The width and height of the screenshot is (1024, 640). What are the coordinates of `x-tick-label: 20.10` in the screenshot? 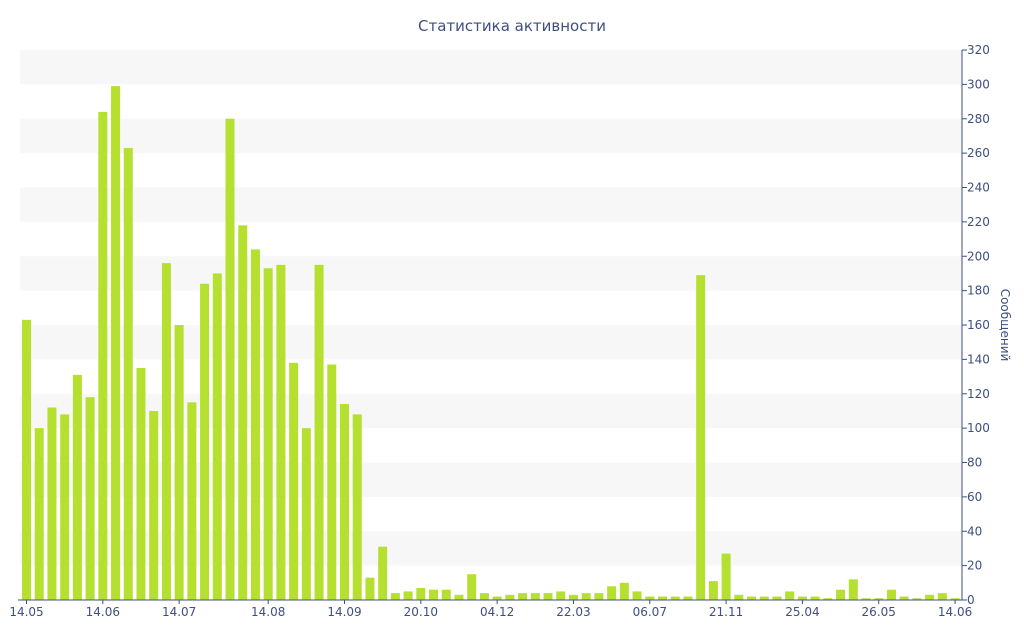 It's located at (421, 612).